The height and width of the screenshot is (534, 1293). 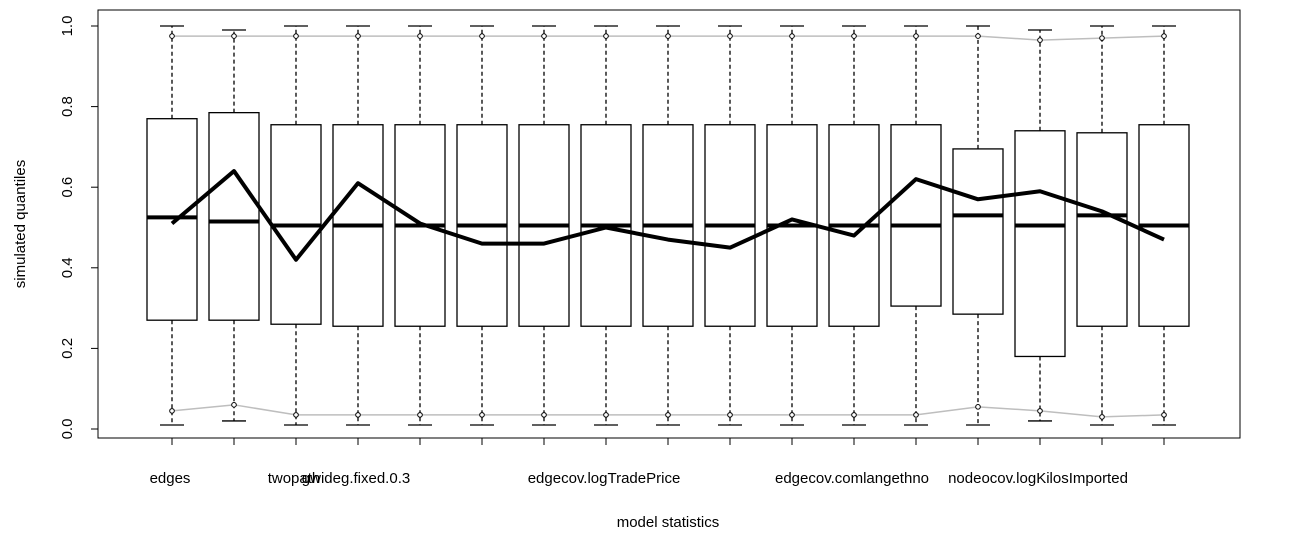 What do you see at coordinates (20, 224) in the screenshot?
I see `y-axis-title: simulated quantiles` at bounding box center [20, 224].